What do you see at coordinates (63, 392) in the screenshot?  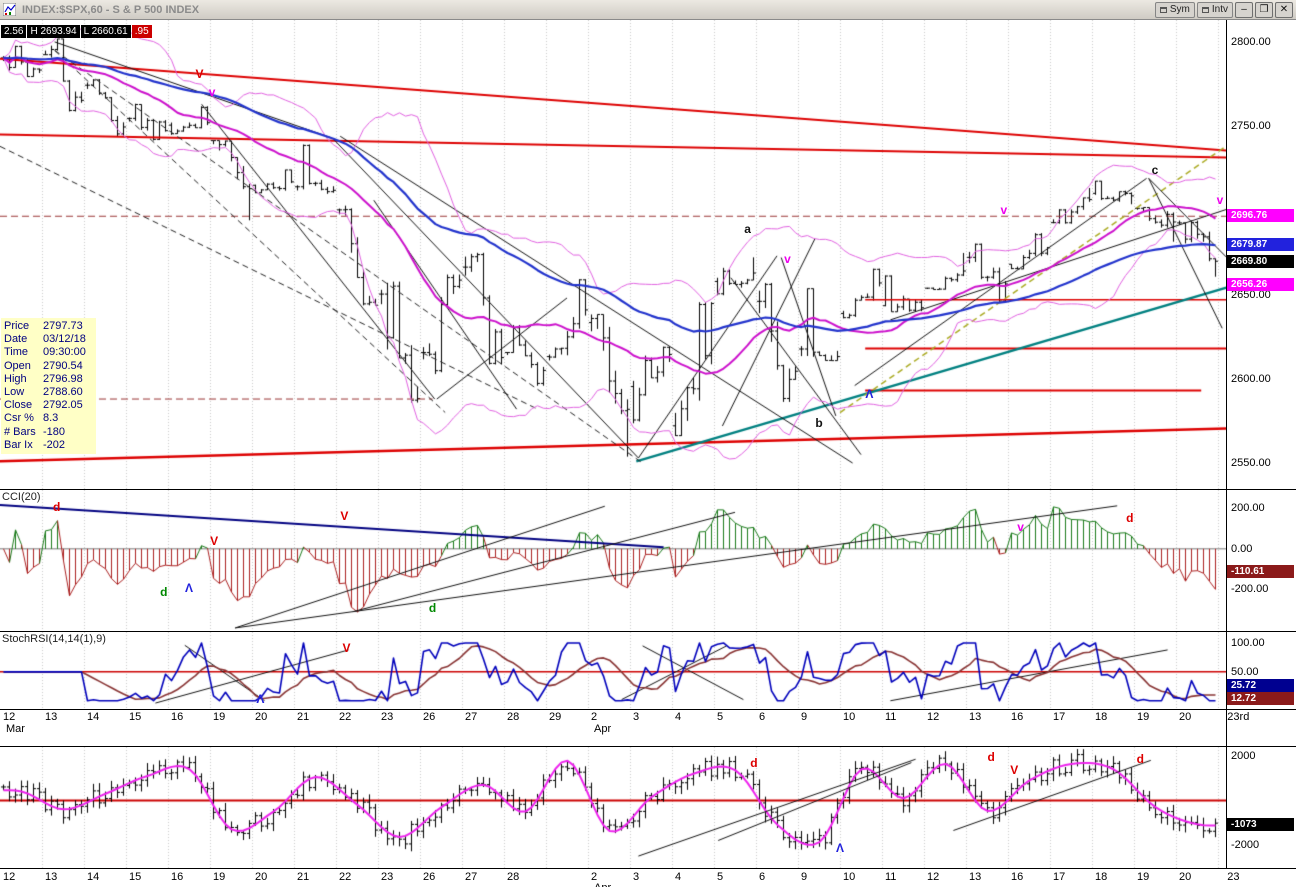 I see `infobox-value: 2788.60` at bounding box center [63, 392].